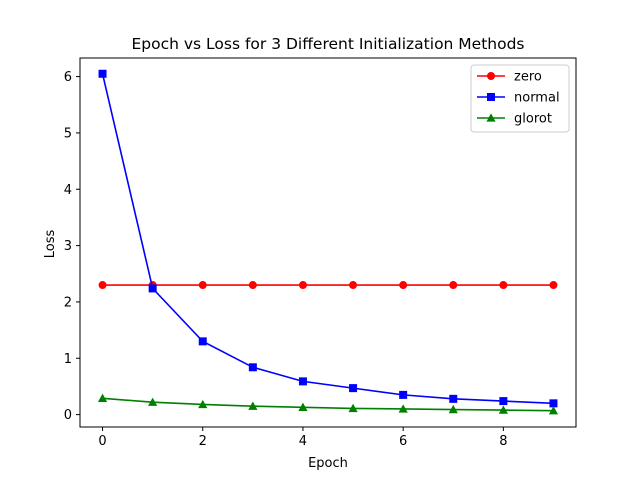 The image size is (640, 480). Describe the element at coordinates (491, 76) in the screenshot. I see `legend-marker-zero` at that location.